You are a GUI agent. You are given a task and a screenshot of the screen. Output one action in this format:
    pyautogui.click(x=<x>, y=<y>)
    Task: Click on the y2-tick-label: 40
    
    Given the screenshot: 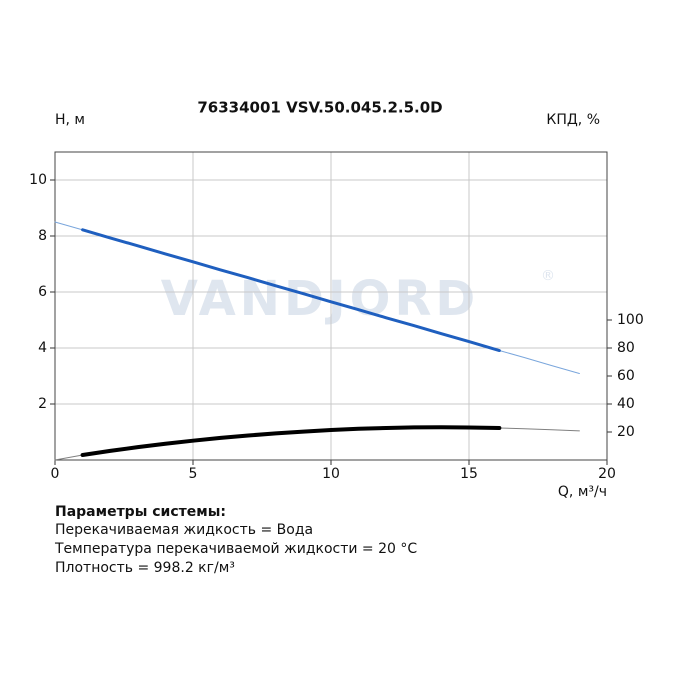 What is the action you would take?
    pyautogui.click(x=626, y=404)
    